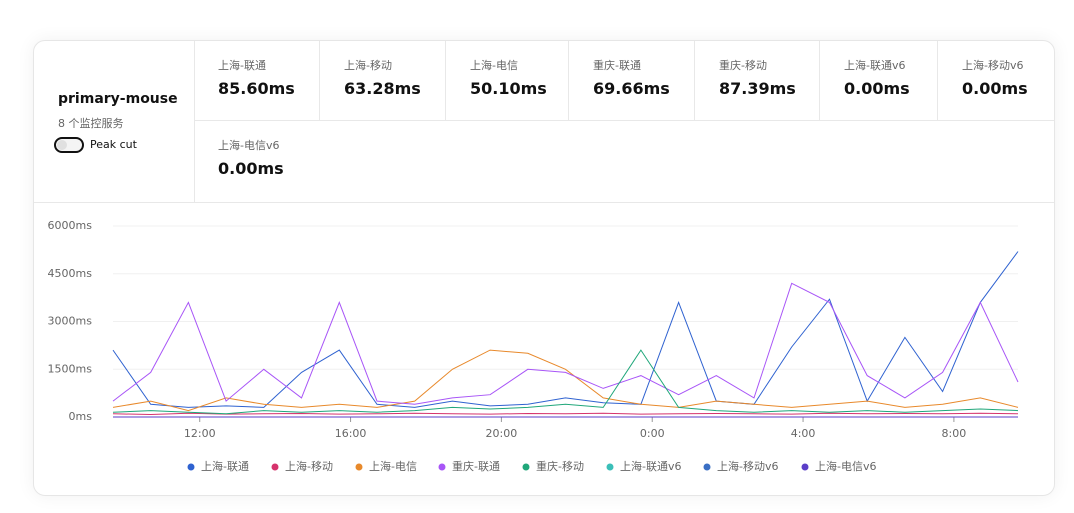 This screenshot has height=513, width=1074. What do you see at coordinates (631, 88) in the screenshot?
I see `stat-value: 69.66ms` at bounding box center [631, 88].